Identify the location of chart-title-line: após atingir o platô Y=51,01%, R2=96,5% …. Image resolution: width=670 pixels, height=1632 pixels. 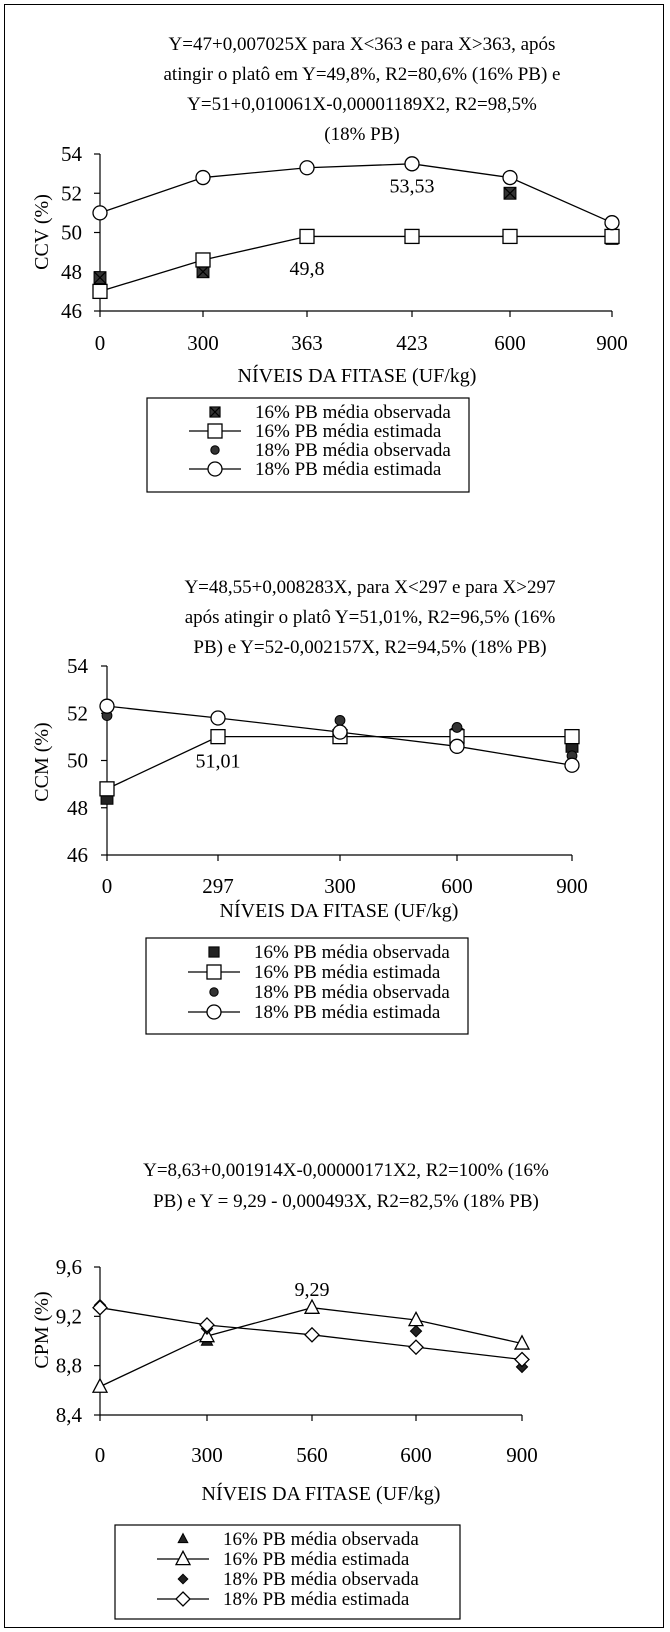
(370, 617).